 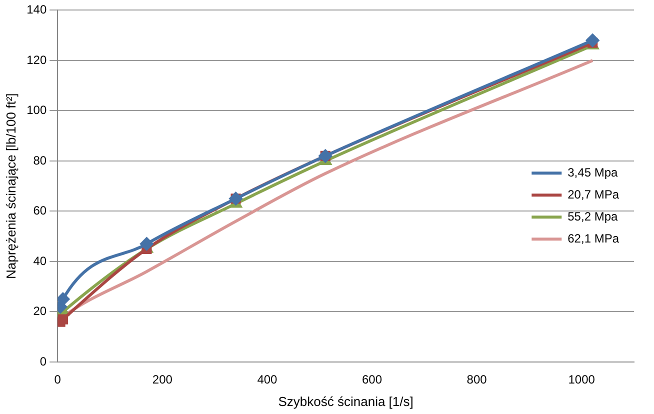 I want to click on y-tick-label: 120, so click(x=36, y=59).